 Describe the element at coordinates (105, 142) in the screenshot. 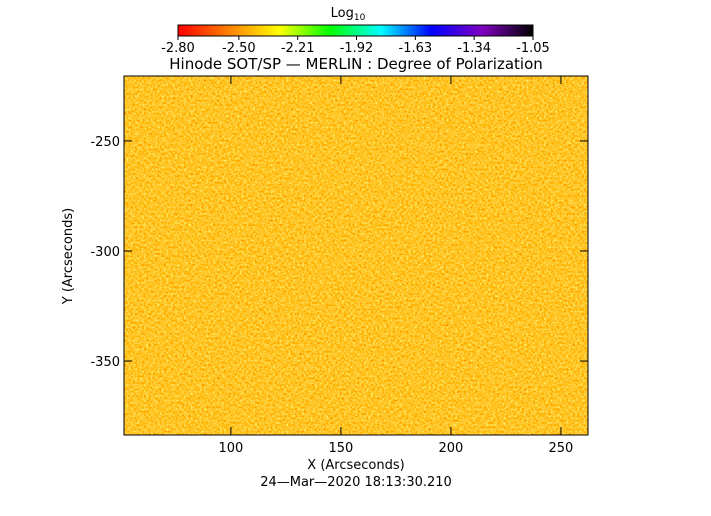

I see `y-tick-label: -250` at that location.